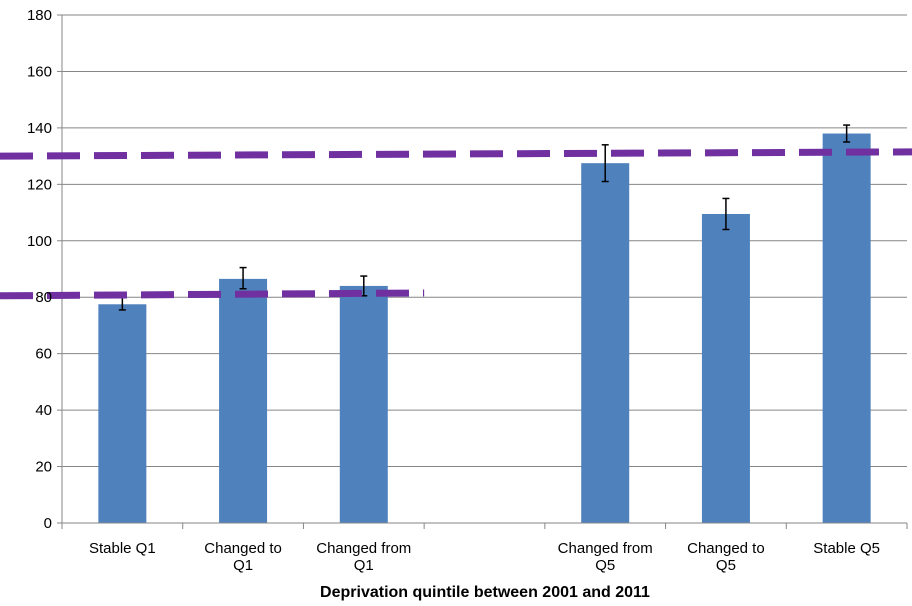 This screenshot has height=606, width=912. I want to click on y-tick-label: 180, so click(39, 15).